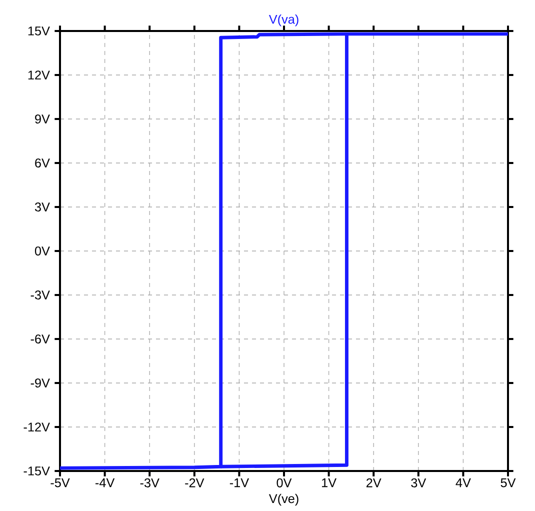 Image resolution: width=535 pixels, height=511 pixels. I want to click on y-tick-label: -6V, so click(40, 339).